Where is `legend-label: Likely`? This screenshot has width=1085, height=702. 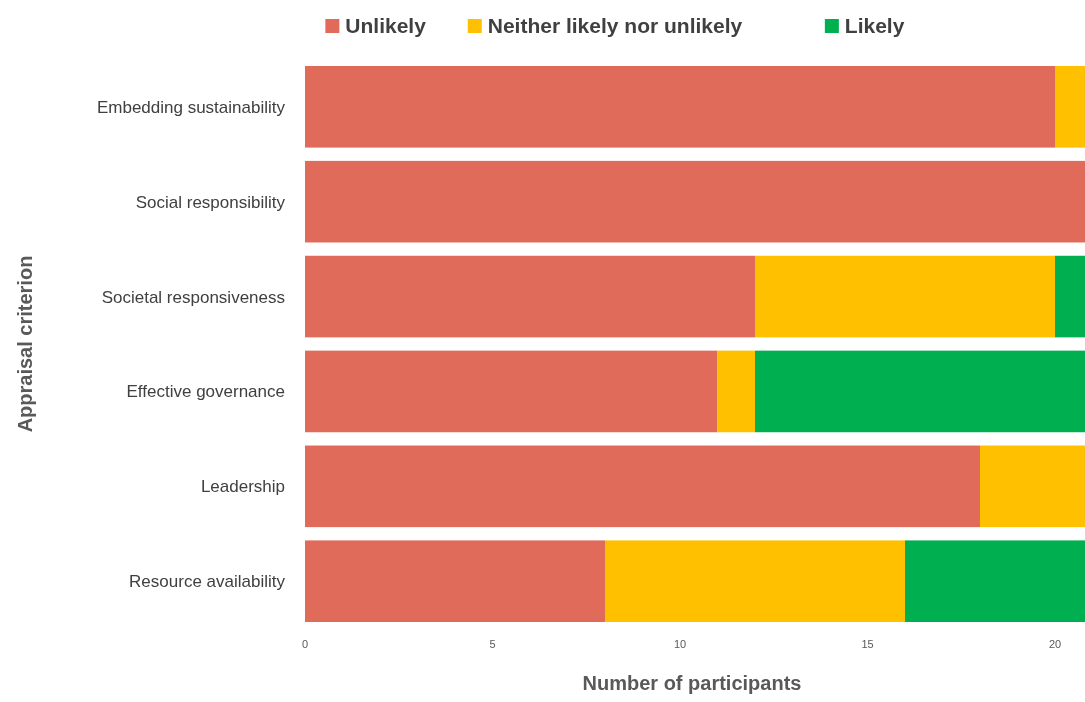 legend-label: Likely is located at coordinates (874, 26).